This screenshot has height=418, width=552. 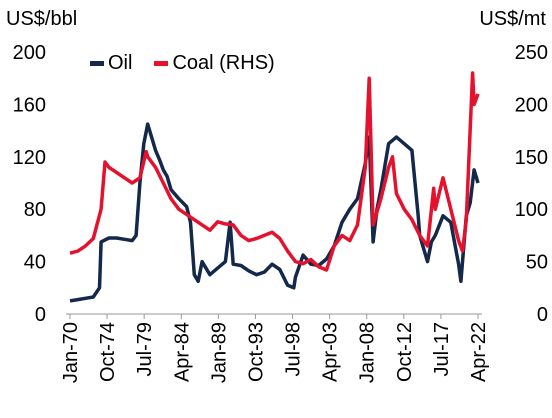 I want to click on y-right-tick-label: 250, so click(x=531, y=53).